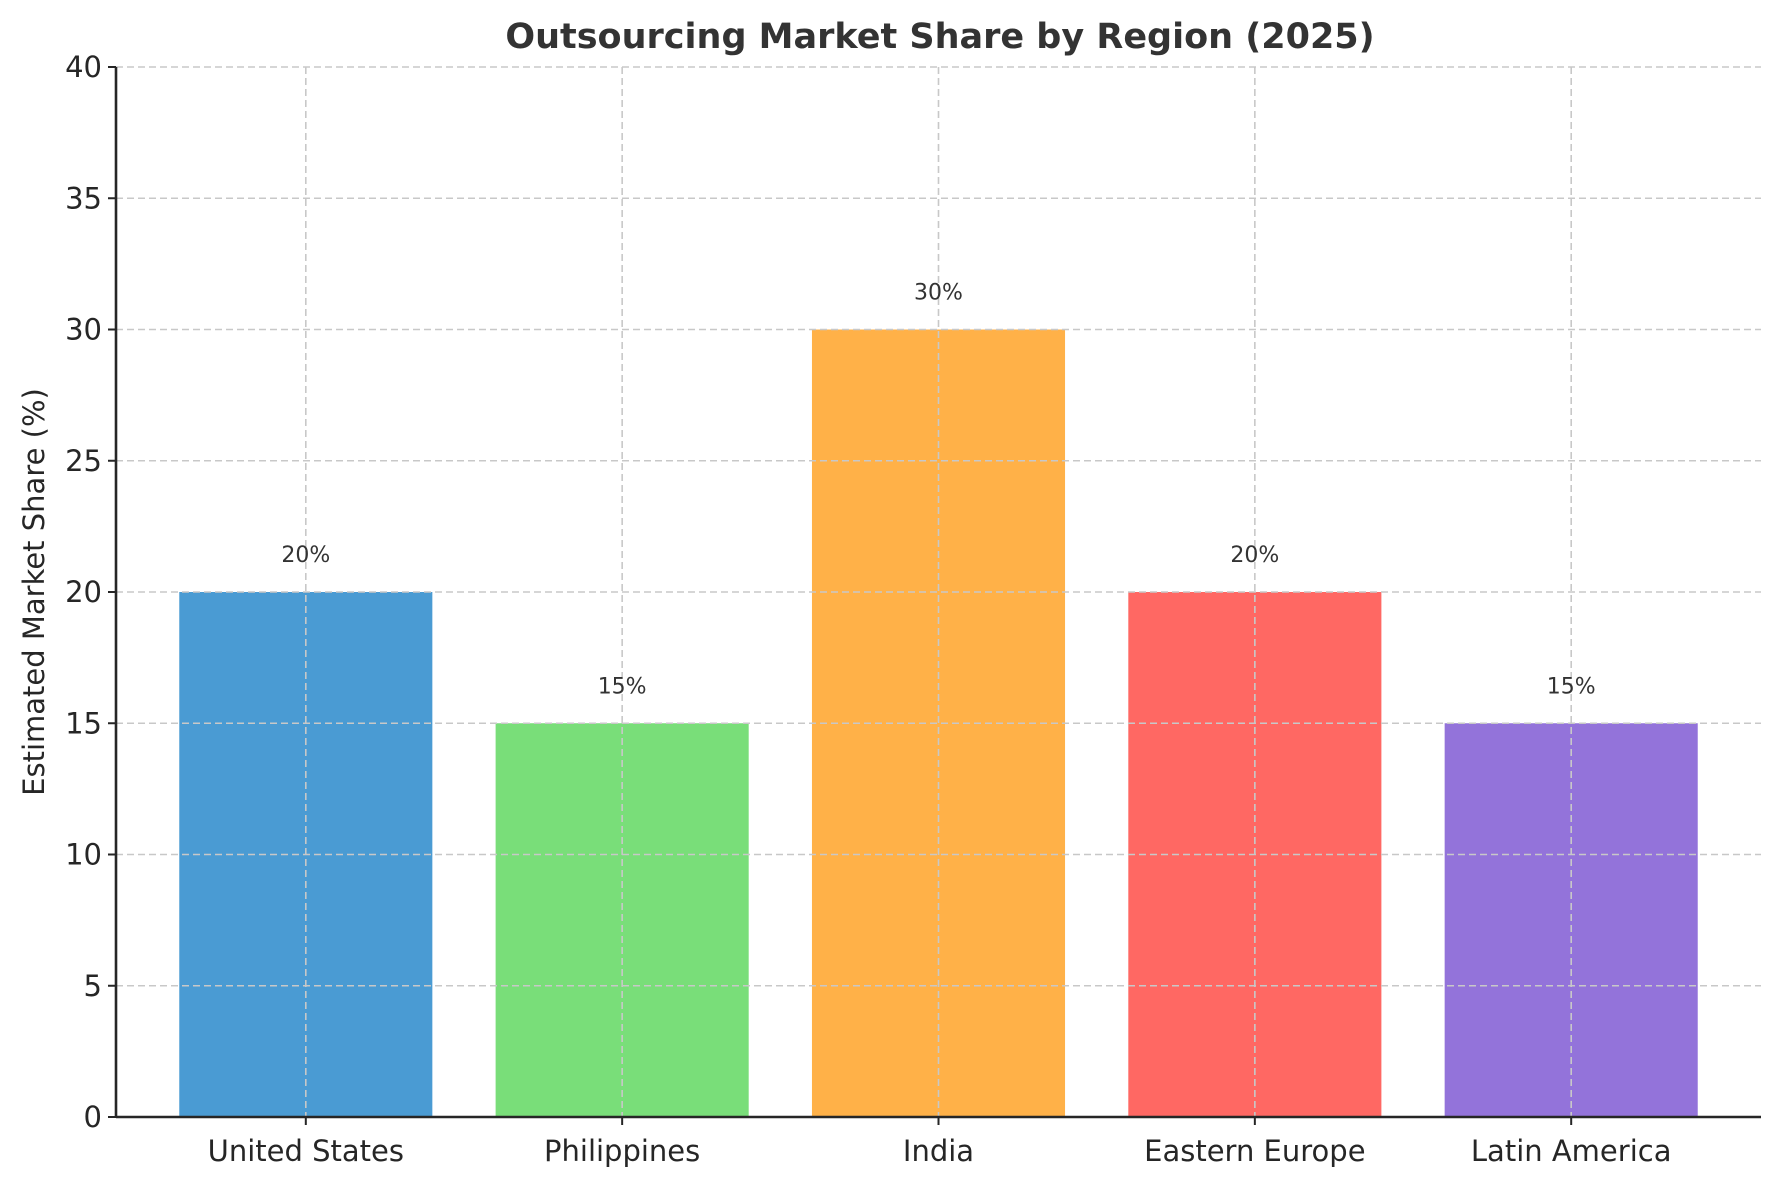 The width and height of the screenshot is (1779, 1180). What do you see at coordinates (83, 592) in the screenshot?
I see `y-tick-label: 20` at bounding box center [83, 592].